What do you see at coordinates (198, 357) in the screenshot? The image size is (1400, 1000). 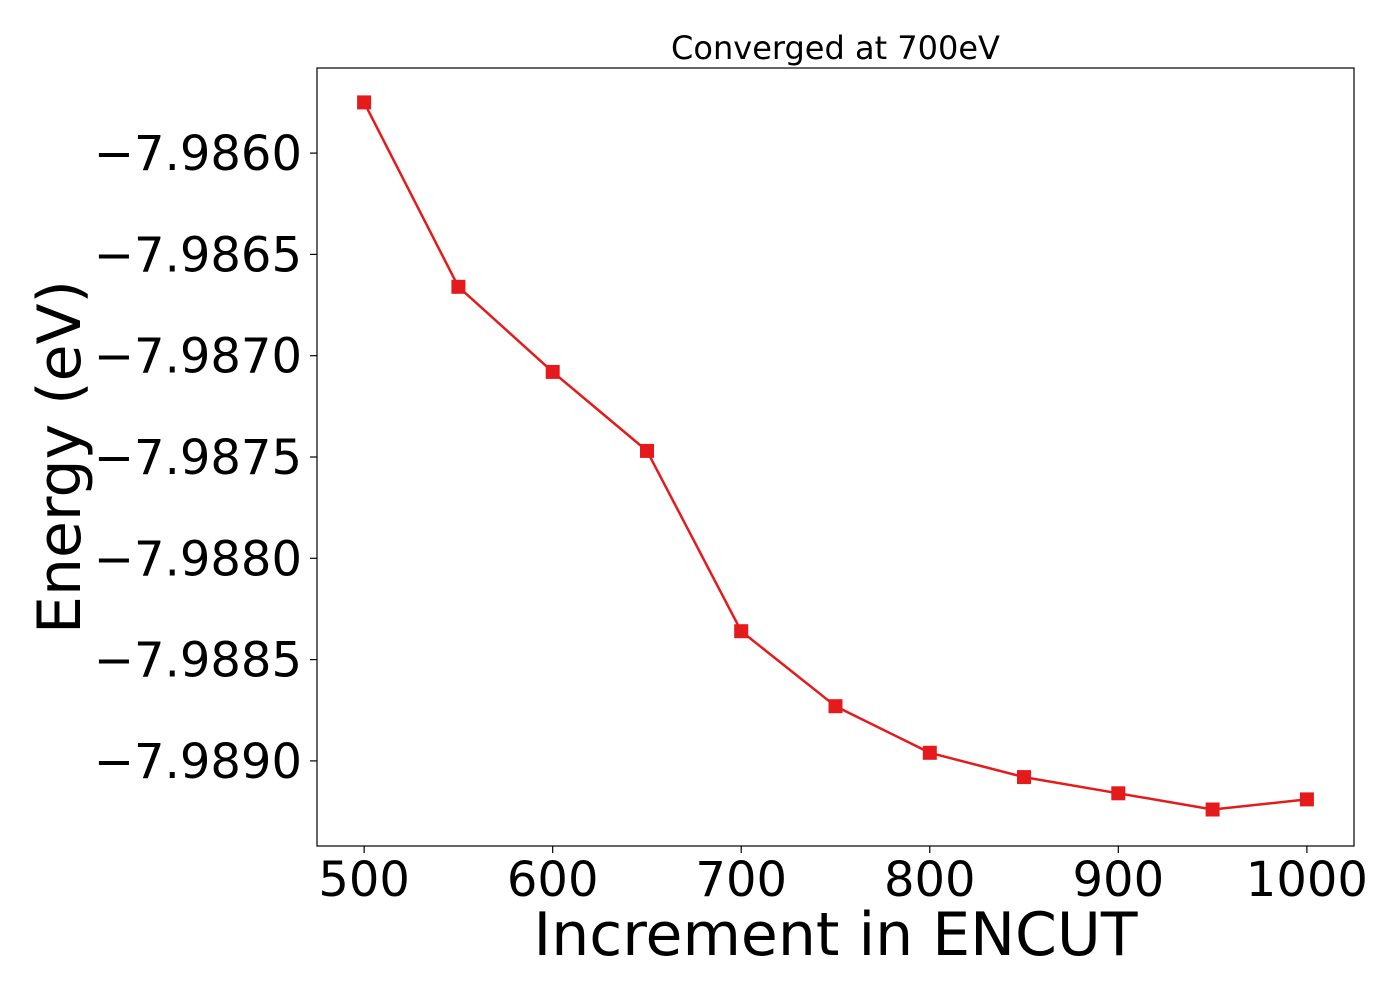 I see `y-tick-label: −7.9870` at bounding box center [198, 357].